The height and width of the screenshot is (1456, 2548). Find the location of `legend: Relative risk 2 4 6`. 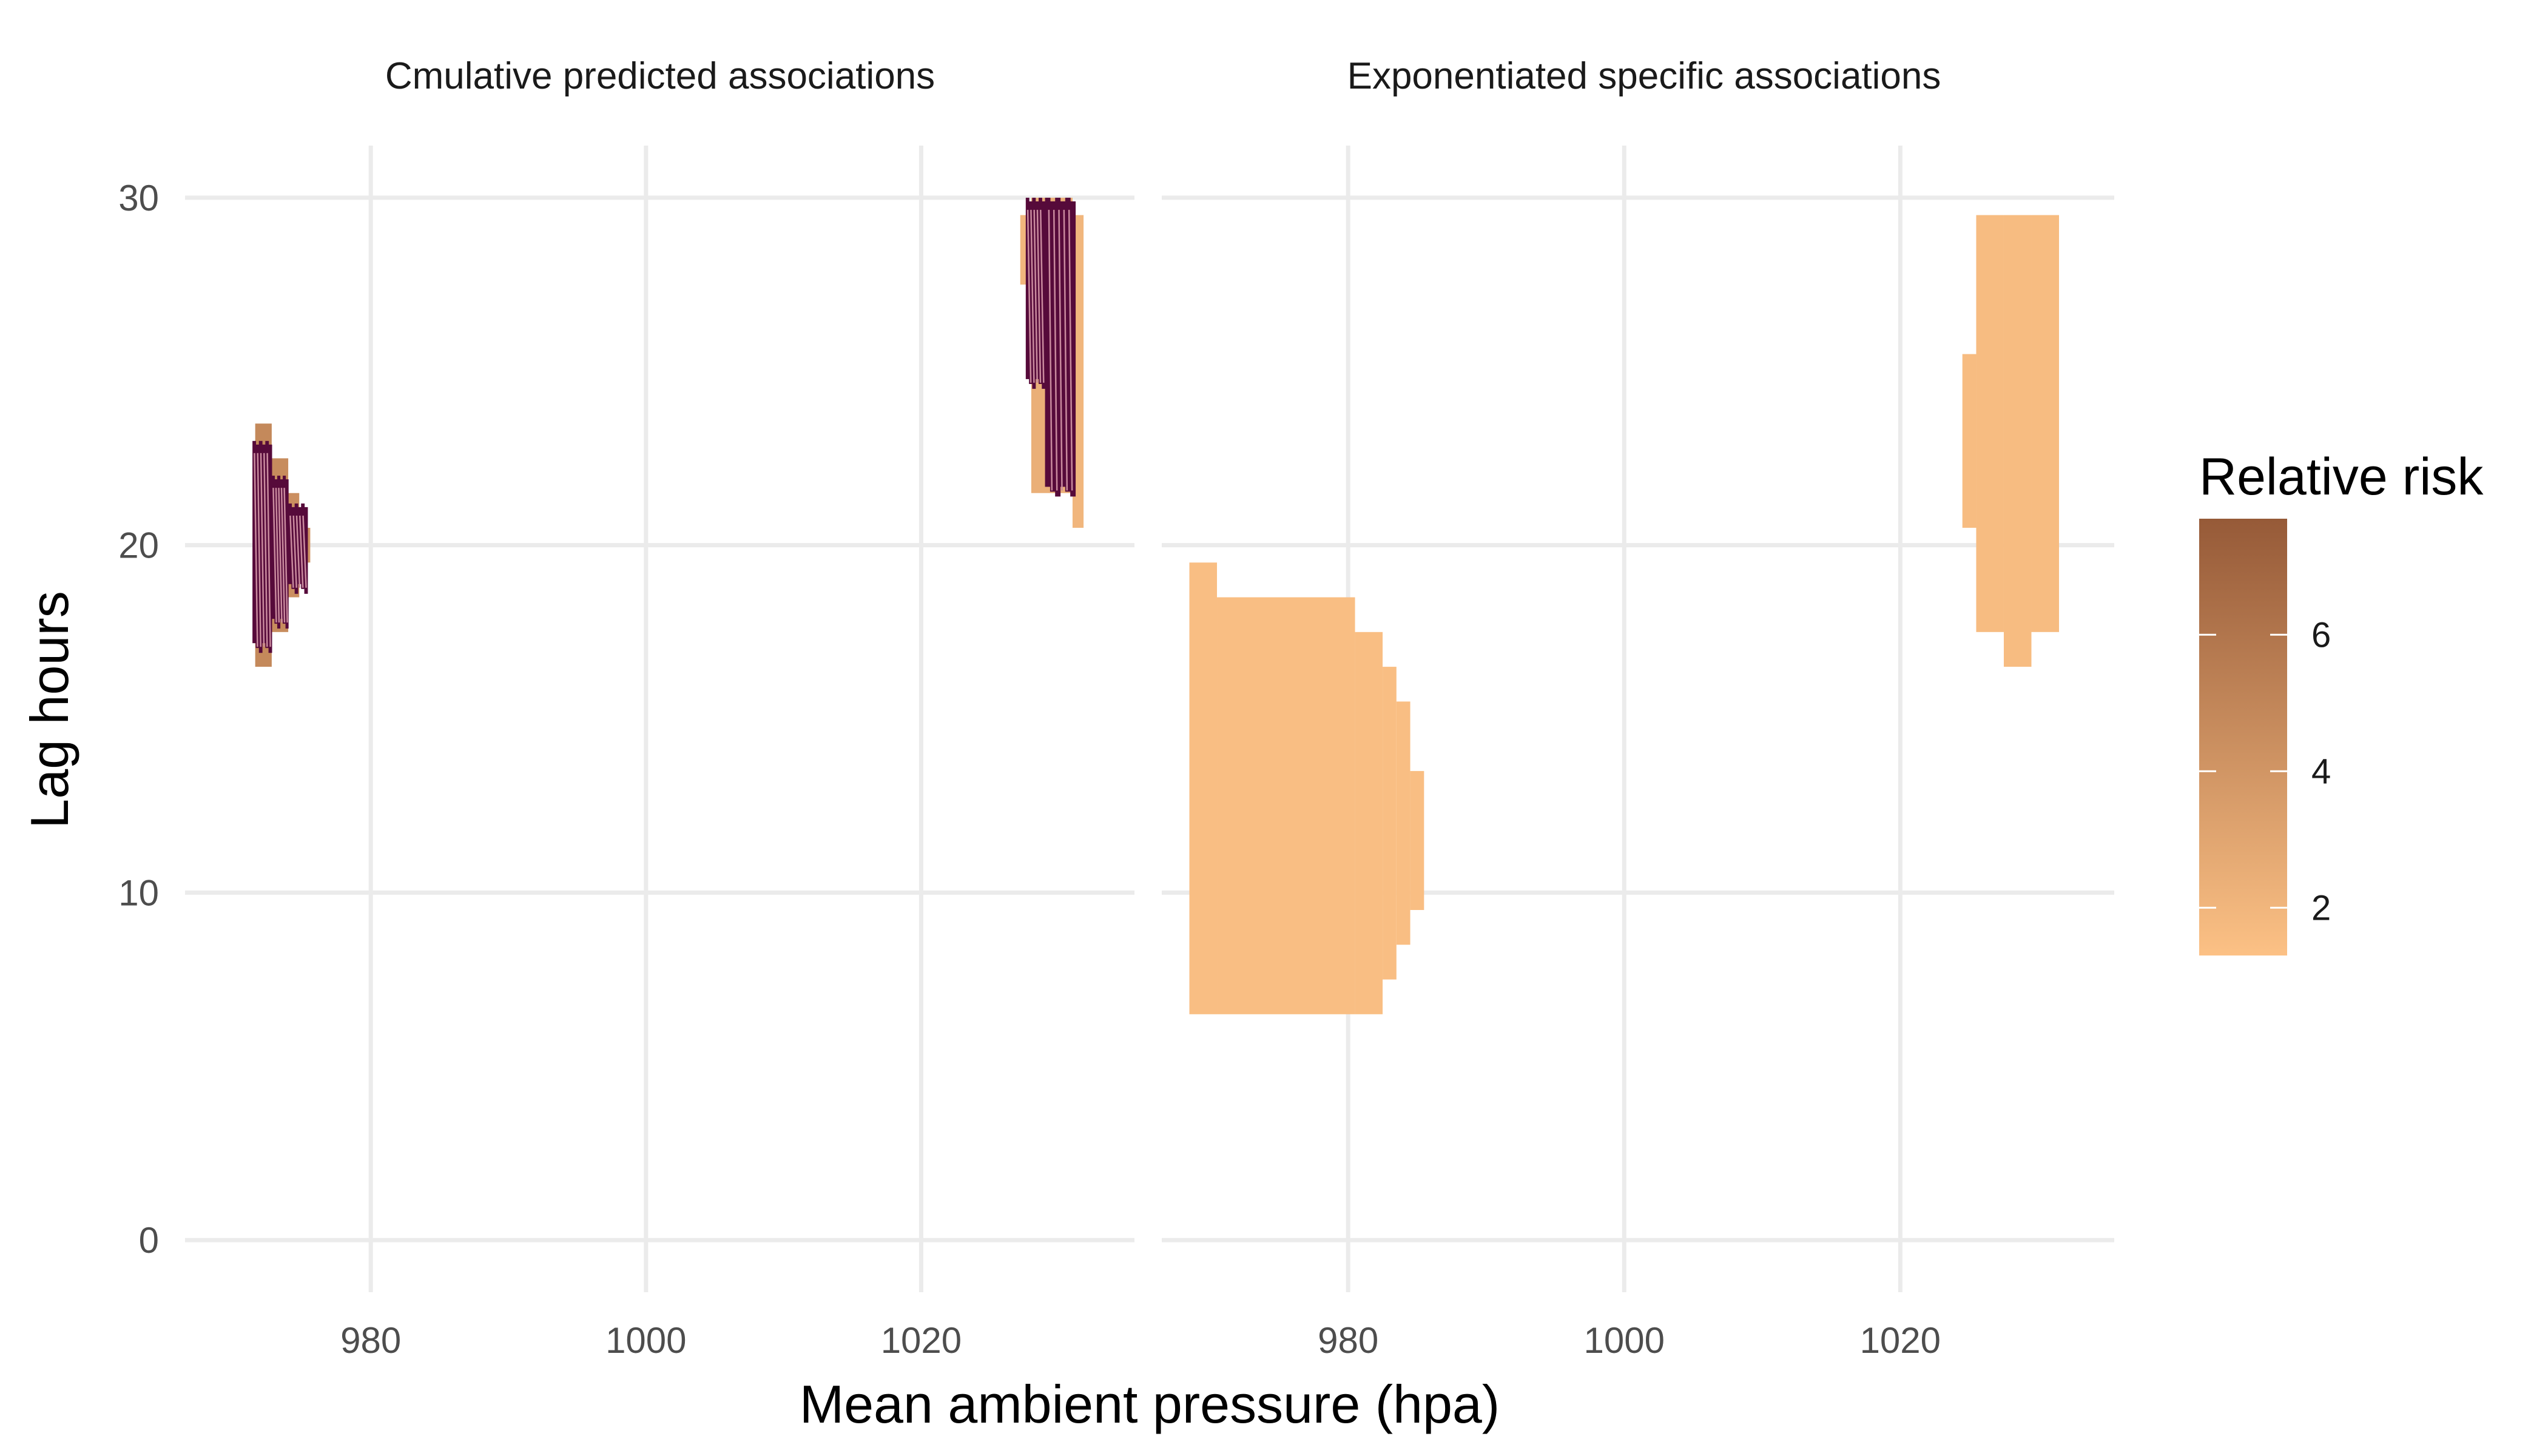

legend: Relative risk 2 4 6 is located at coordinates (2341, 702).